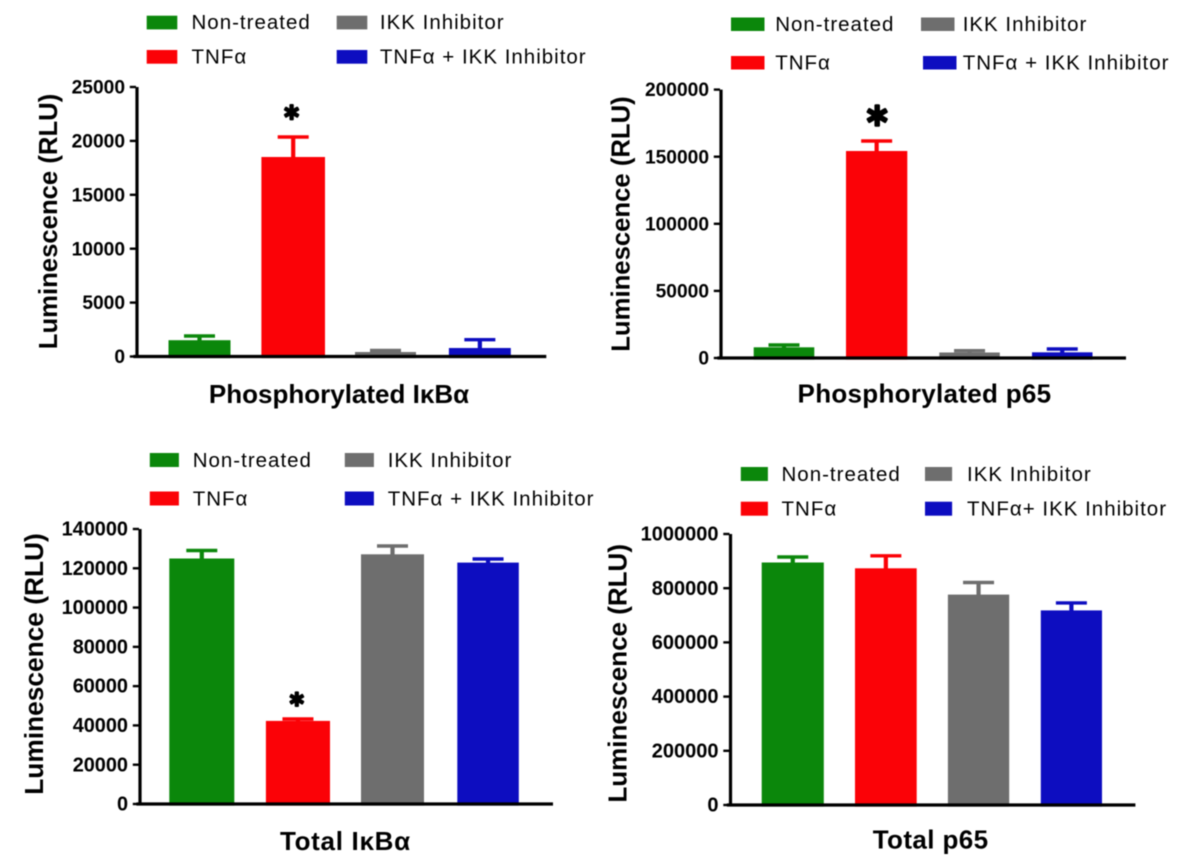  Describe the element at coordinates (95, 569) in the screenshot. I see `svg-text: 120000` at that location.